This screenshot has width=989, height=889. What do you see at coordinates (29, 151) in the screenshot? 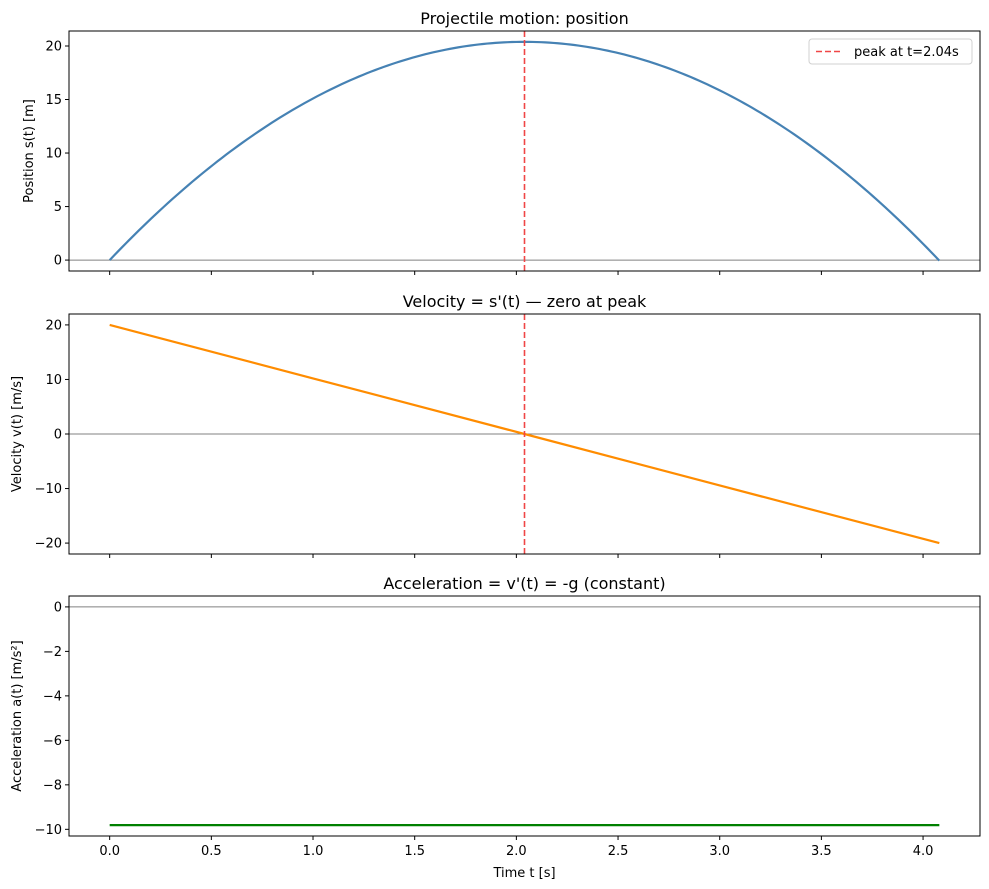
I see `y-axis-label: Position s(t) [m]` at bounding box center [29, 151].